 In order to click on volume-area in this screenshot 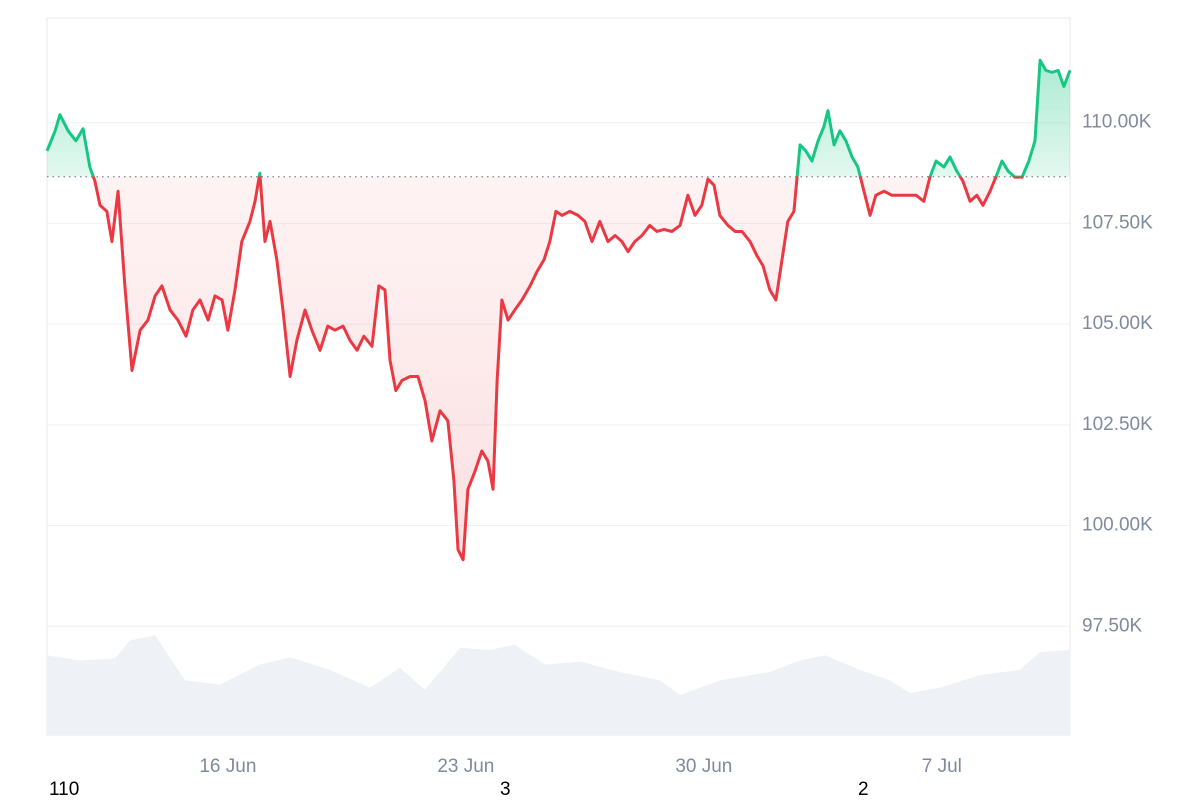, I will do `click(558, 685)`.